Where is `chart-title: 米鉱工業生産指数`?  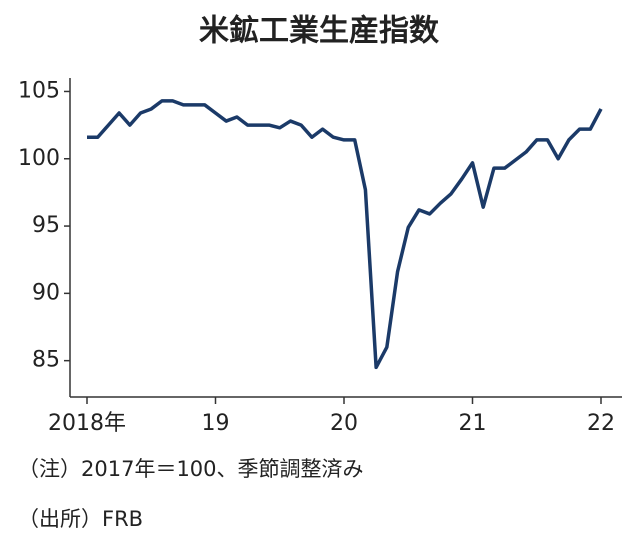 chart-title: 米鉱工業生産指数 is located at coordinates (319, 31).